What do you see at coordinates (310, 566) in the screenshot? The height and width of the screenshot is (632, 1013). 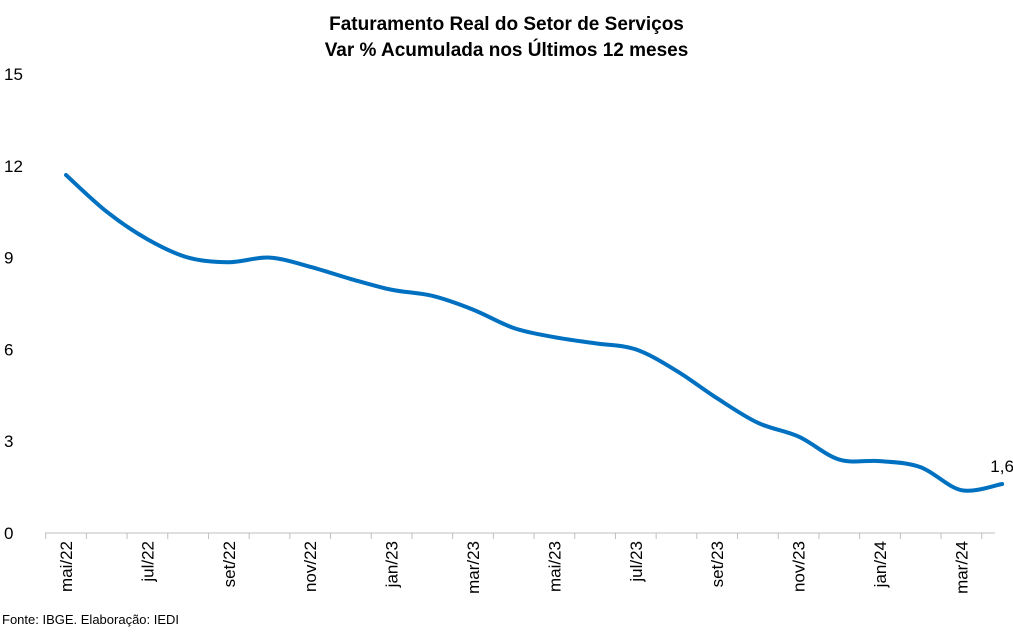 I see `x-tick-label: nov/22` at bounding box center [310, 566].